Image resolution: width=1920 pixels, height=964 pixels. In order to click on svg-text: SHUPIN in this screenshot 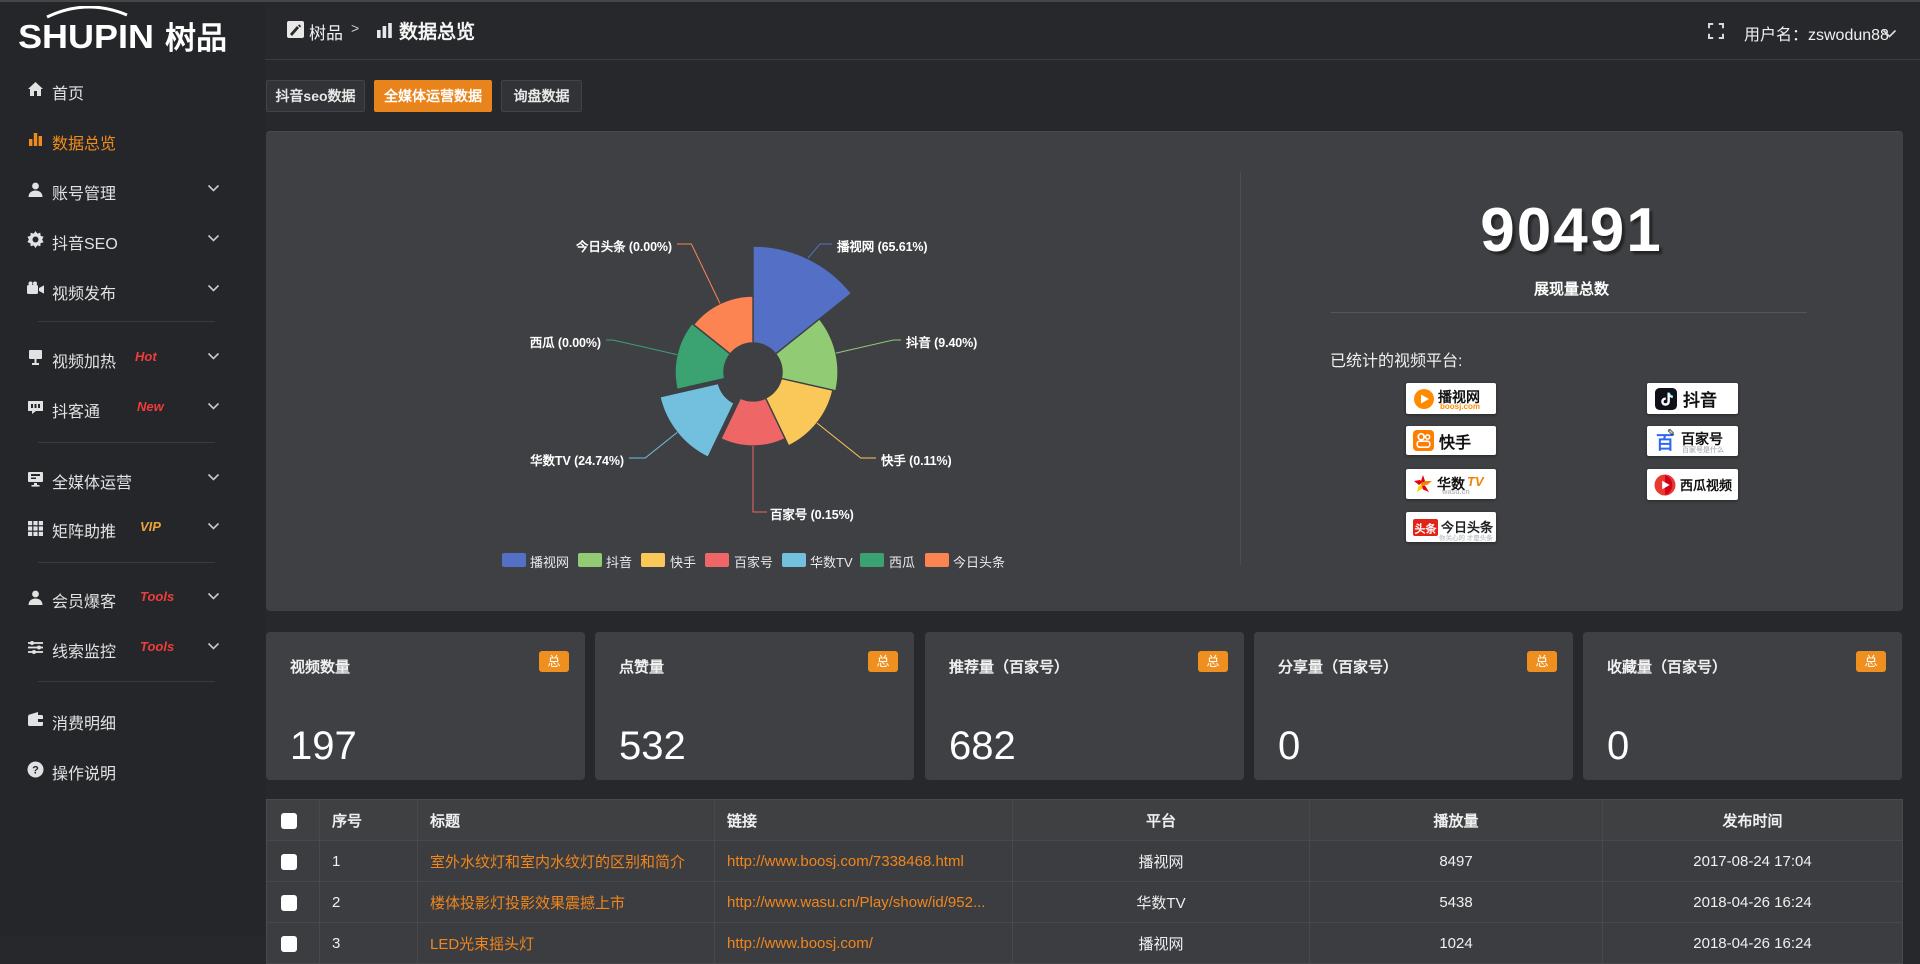, I will do `click(86, 37)`.